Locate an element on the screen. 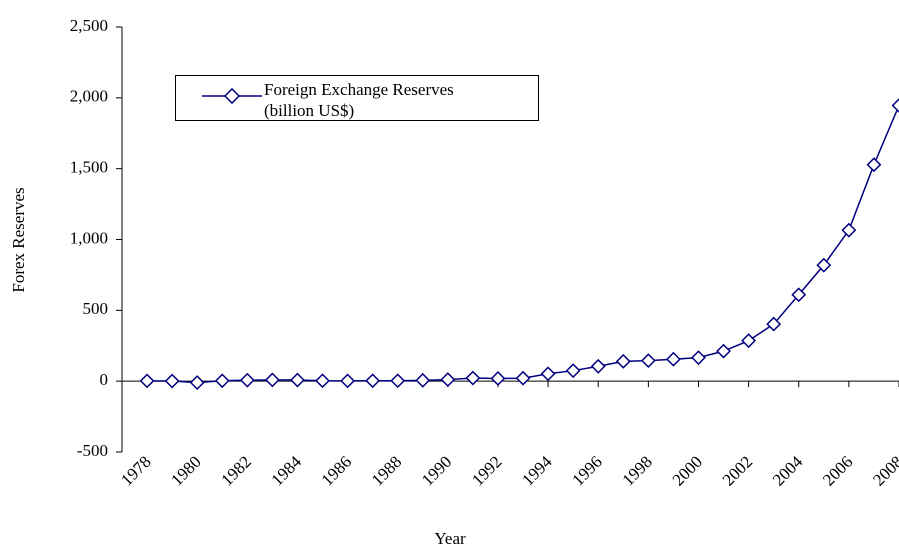 Image resolution: width=899 pixels, height=549 pixels. x-tick-label: 1982 is located at coordinates (235, 470).